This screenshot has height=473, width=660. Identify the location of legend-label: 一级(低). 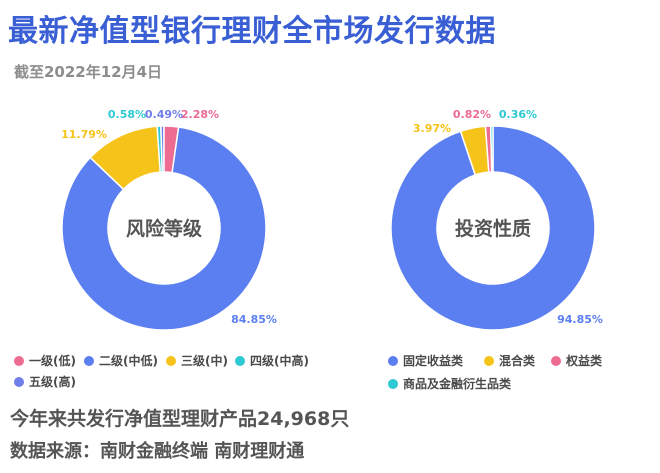
(52, 361).